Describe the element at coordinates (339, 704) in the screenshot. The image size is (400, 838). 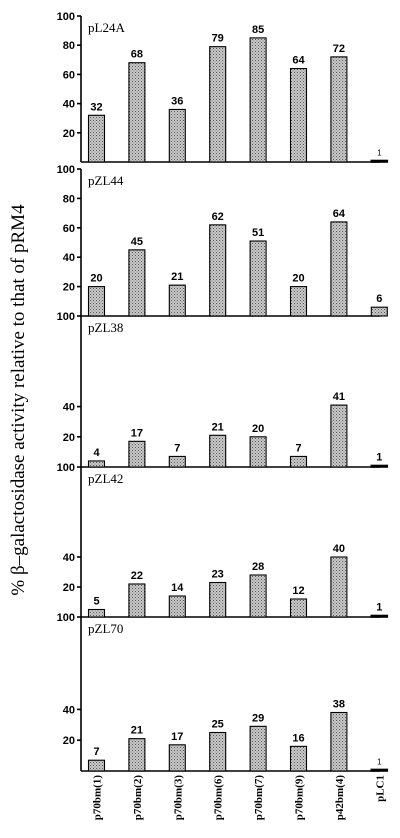
I see `data-label: 38` at that location.